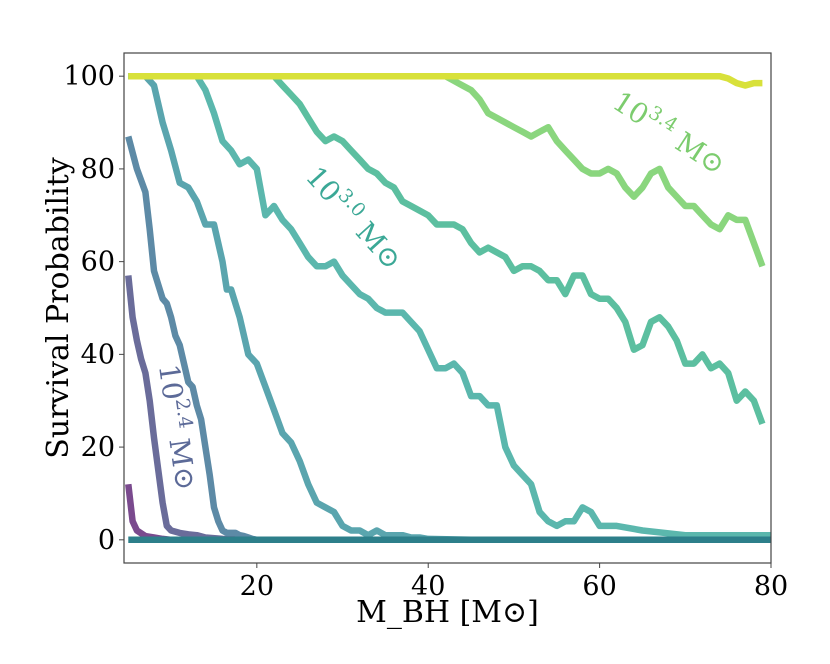  What do you see at coordinates (98, 169) in the screenshot?
I see `y-tick-label: 80` at bounding box center [98, 169].